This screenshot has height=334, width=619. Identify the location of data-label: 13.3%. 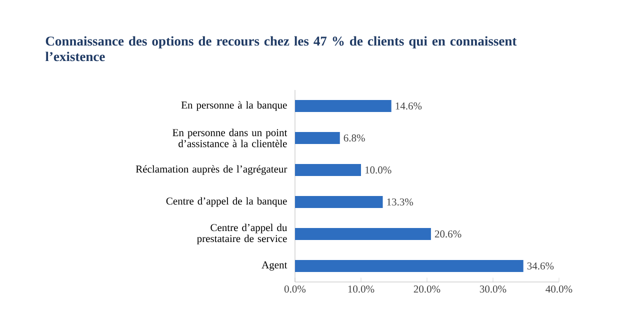
(400, 202).